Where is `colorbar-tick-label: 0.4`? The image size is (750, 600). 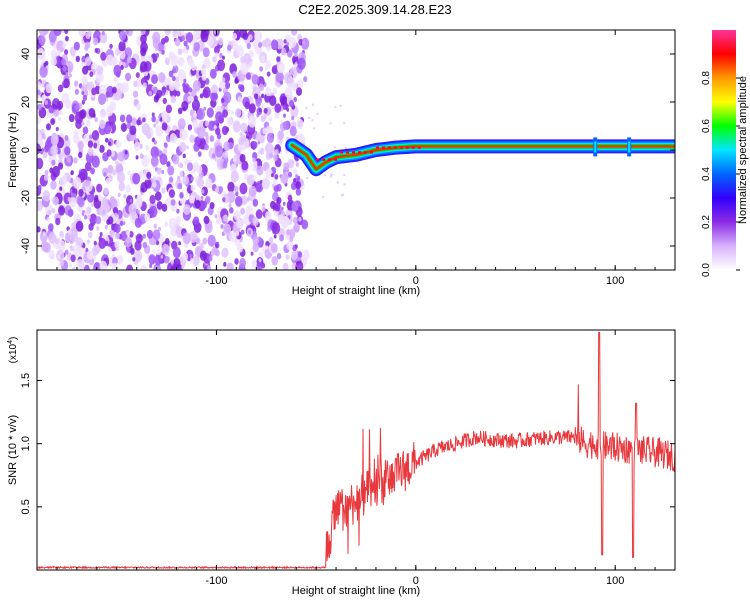 colorbar-tick-label: 0.4 is located at coordinates (706, 174).